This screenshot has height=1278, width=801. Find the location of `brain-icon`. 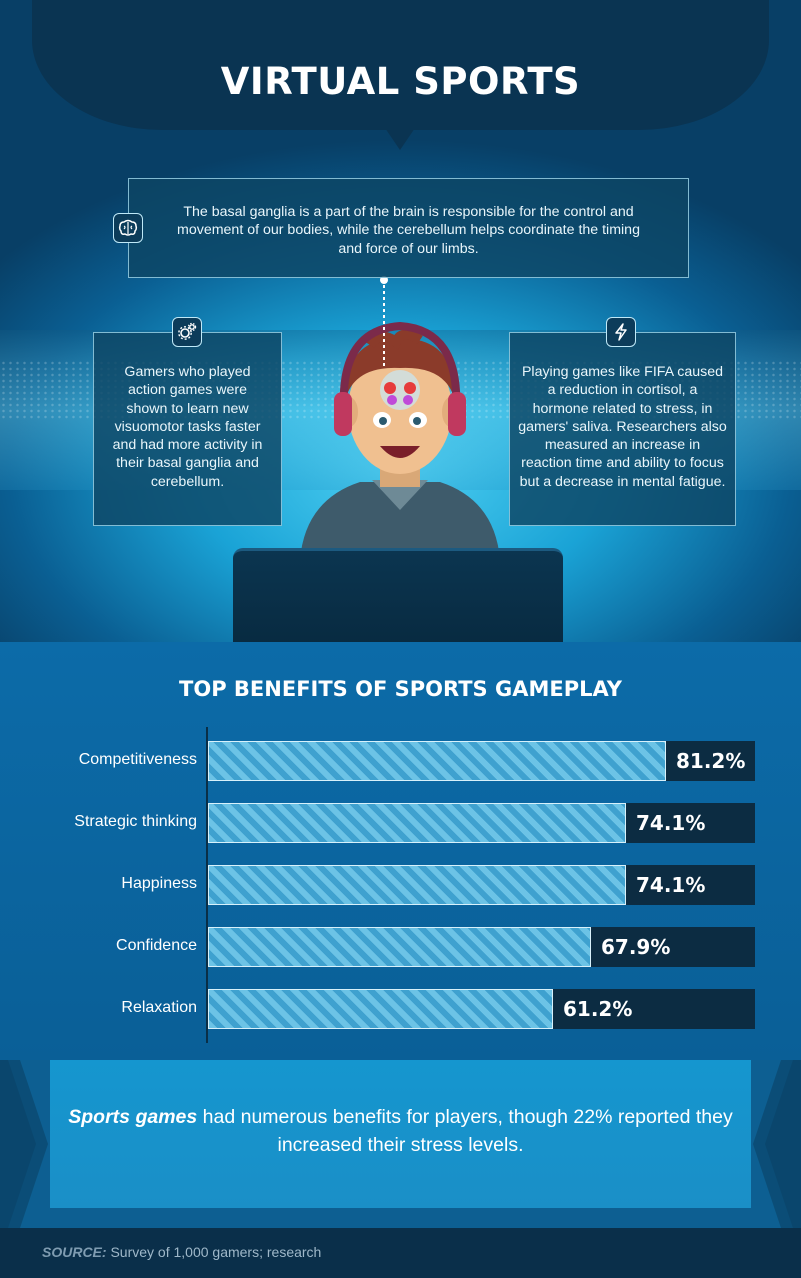

brain-icon is located at coordinates (128, 228).